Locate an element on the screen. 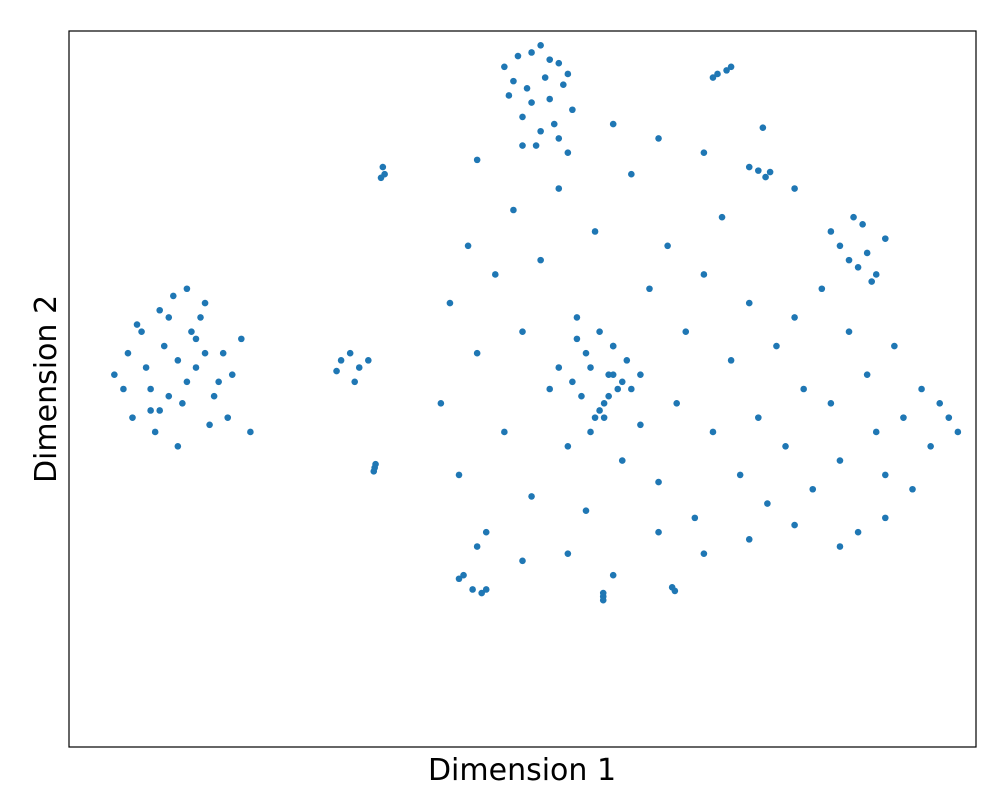  x-axis-label: Dimension 1 is located at coordinates (522, 770).